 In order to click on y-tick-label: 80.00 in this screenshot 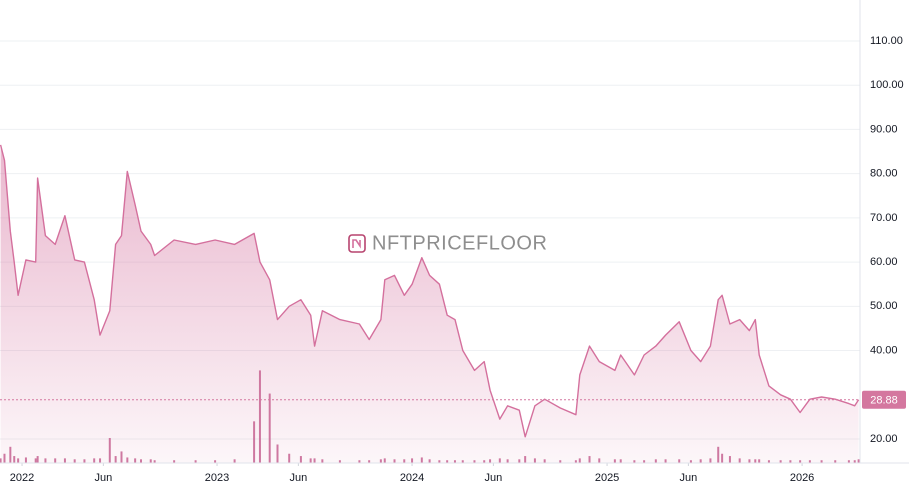, I will do `click(884, 174)`.